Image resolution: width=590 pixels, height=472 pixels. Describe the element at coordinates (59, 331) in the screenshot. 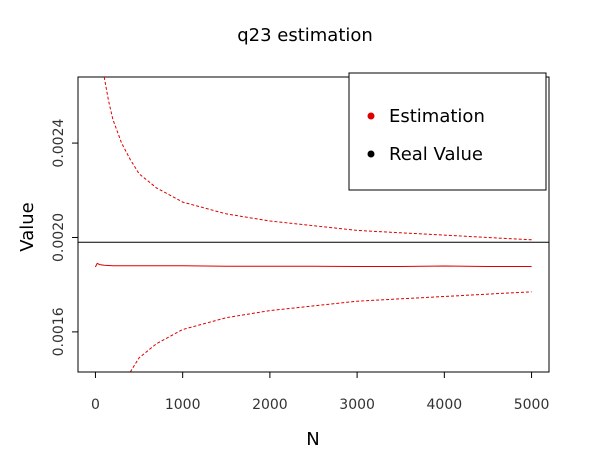

I see `y-tick-label: 0.0016` at that location.